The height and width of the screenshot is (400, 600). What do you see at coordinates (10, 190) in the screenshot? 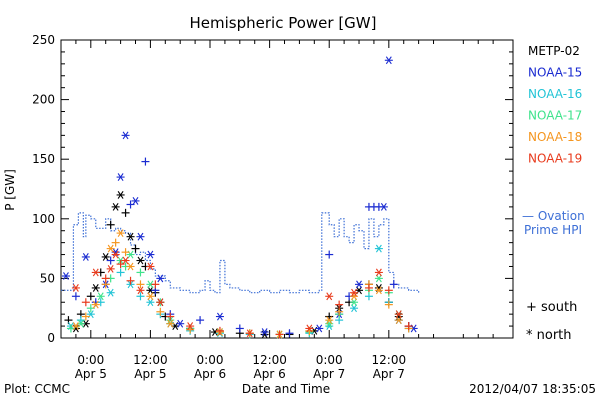
I see `y-axis-label: P [GW]` at bounding box center [10, 190].